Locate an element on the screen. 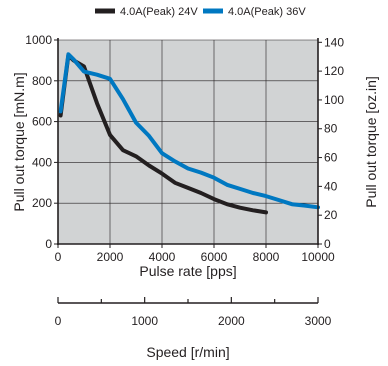  speed-axis-title: Speed [r/min] is located at coordinates (187, 352).